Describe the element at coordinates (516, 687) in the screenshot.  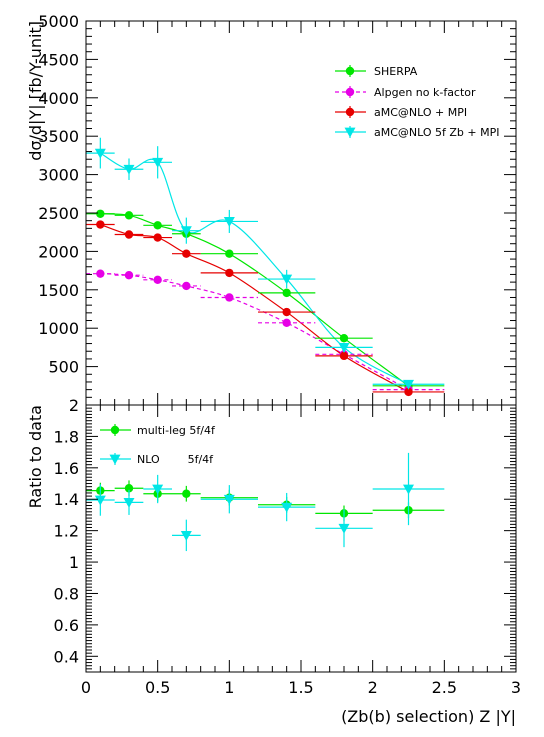
I see `x-tick-label: 3` at that location.